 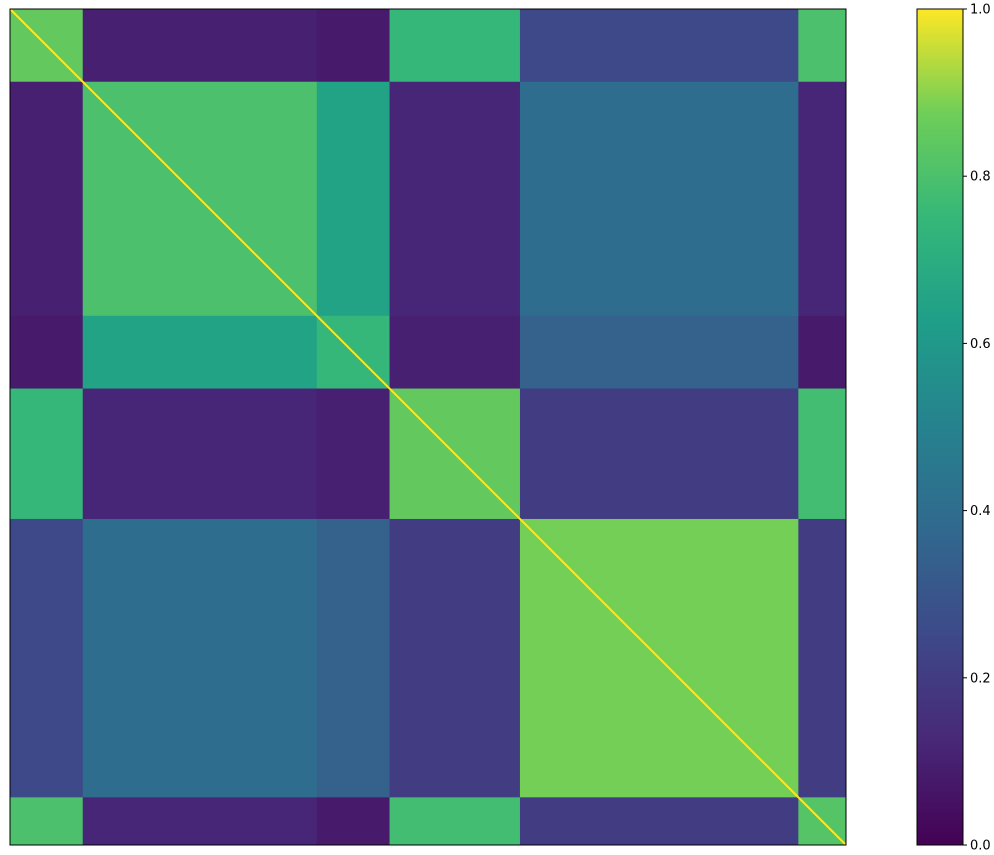 What do you see at coordinates (977, 428) in the screenshot?
I see `colorbar-ticks: 0.0 0.2 0.4 0.6 0.8 1.0` at bounding box center [977, 428].